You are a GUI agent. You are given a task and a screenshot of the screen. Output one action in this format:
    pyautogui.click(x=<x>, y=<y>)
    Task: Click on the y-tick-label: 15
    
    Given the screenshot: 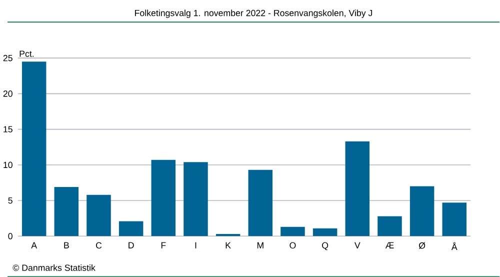 What is the action you would take?
    pyautogui.click(x=8, y=129)
    